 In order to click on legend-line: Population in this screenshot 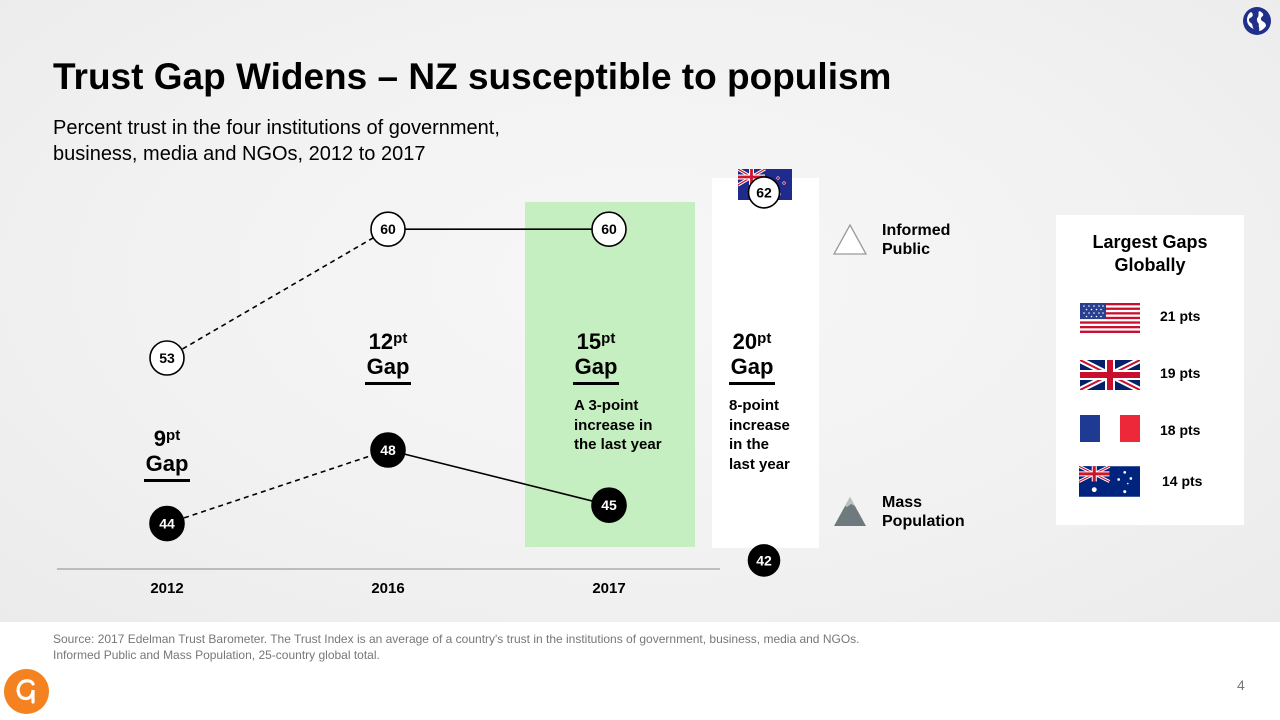, I will do `click(923, 521)`.